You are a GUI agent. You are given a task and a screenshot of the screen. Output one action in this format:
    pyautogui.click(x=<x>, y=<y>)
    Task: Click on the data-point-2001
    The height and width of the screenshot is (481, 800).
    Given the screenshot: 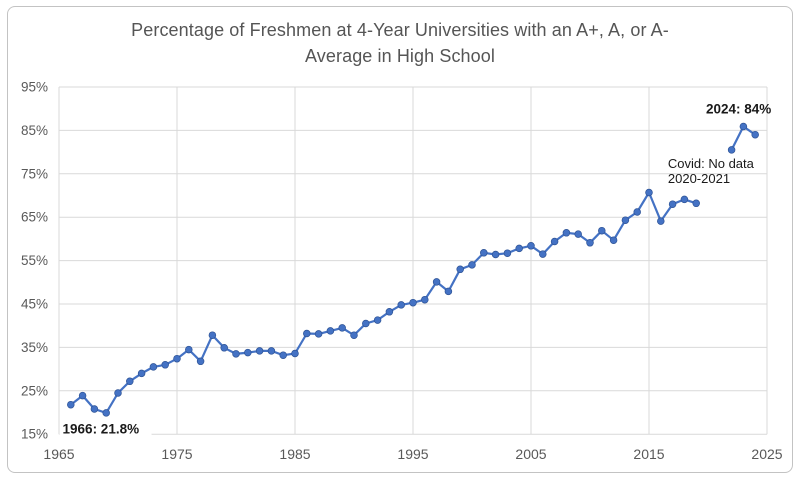 What is the action you would take?
    pyautogui.click(x=484, y=253)
    